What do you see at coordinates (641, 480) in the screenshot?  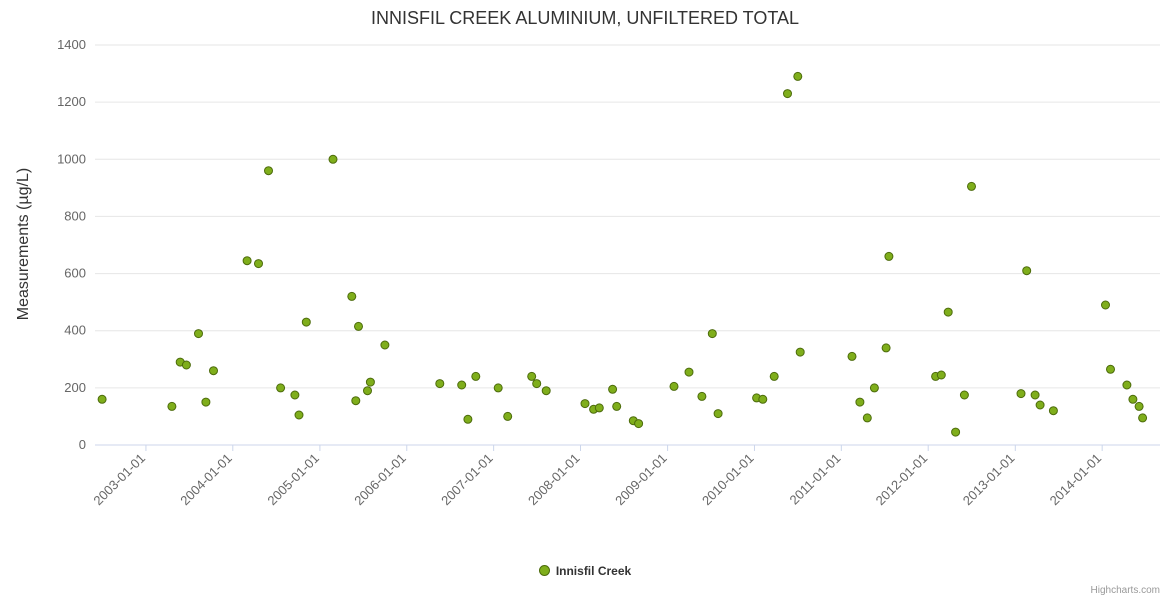 I see `x-tick-label: 2009-01-01` at bounding box center [641, 480].